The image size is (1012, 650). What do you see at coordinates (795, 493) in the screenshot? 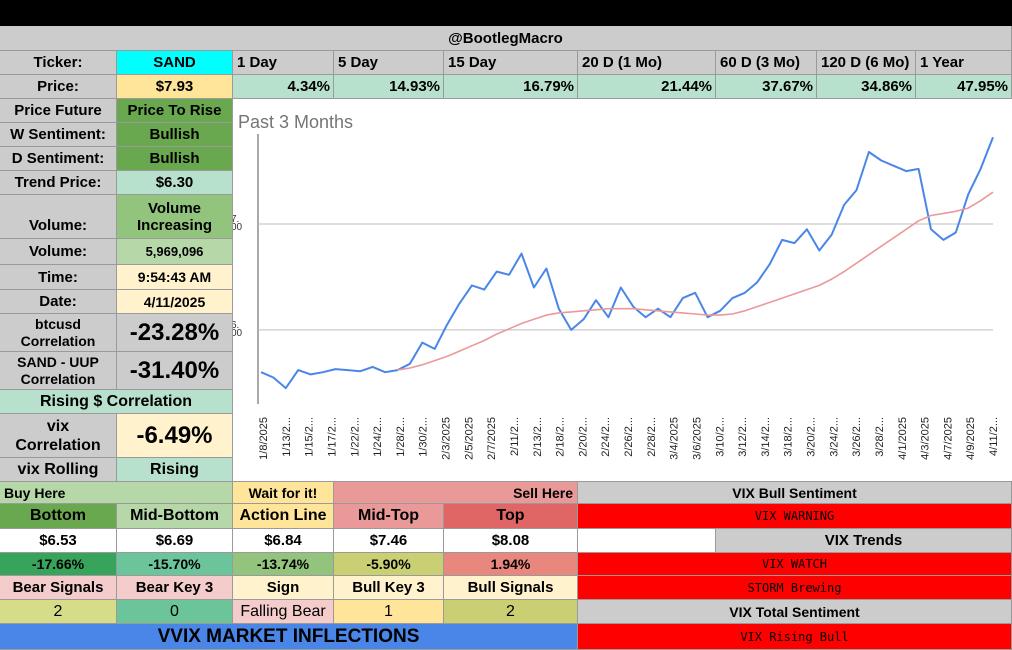
I see `vix-bull-sentiment-label: VIX Bull Sentiment` at bounding box center [795, 493].